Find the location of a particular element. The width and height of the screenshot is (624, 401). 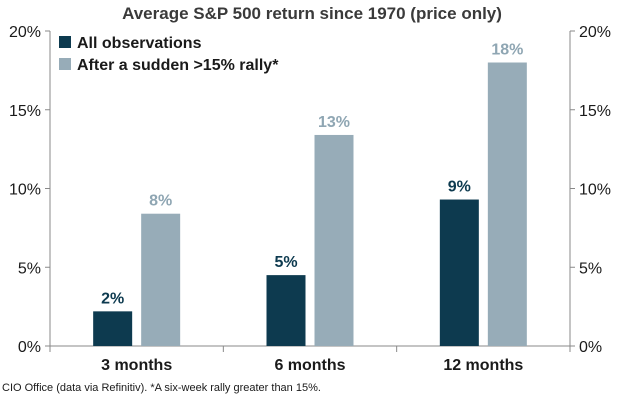

x-tick-label: 12 months is located at coordinates (483, 365).